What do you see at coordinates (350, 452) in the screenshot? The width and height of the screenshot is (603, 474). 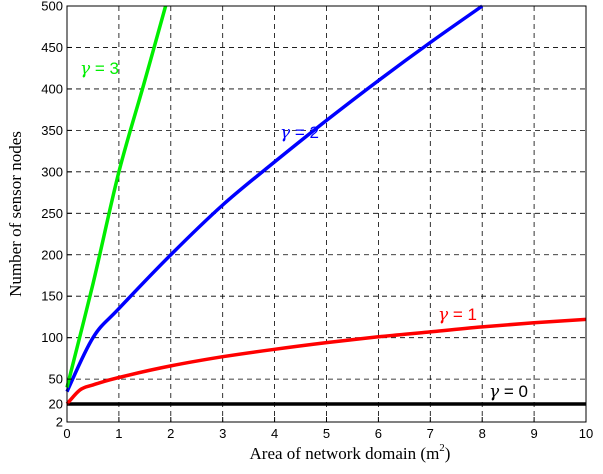 I see `x-axis-title: Area of network domain (m2)` at bounding box center [350, 452].